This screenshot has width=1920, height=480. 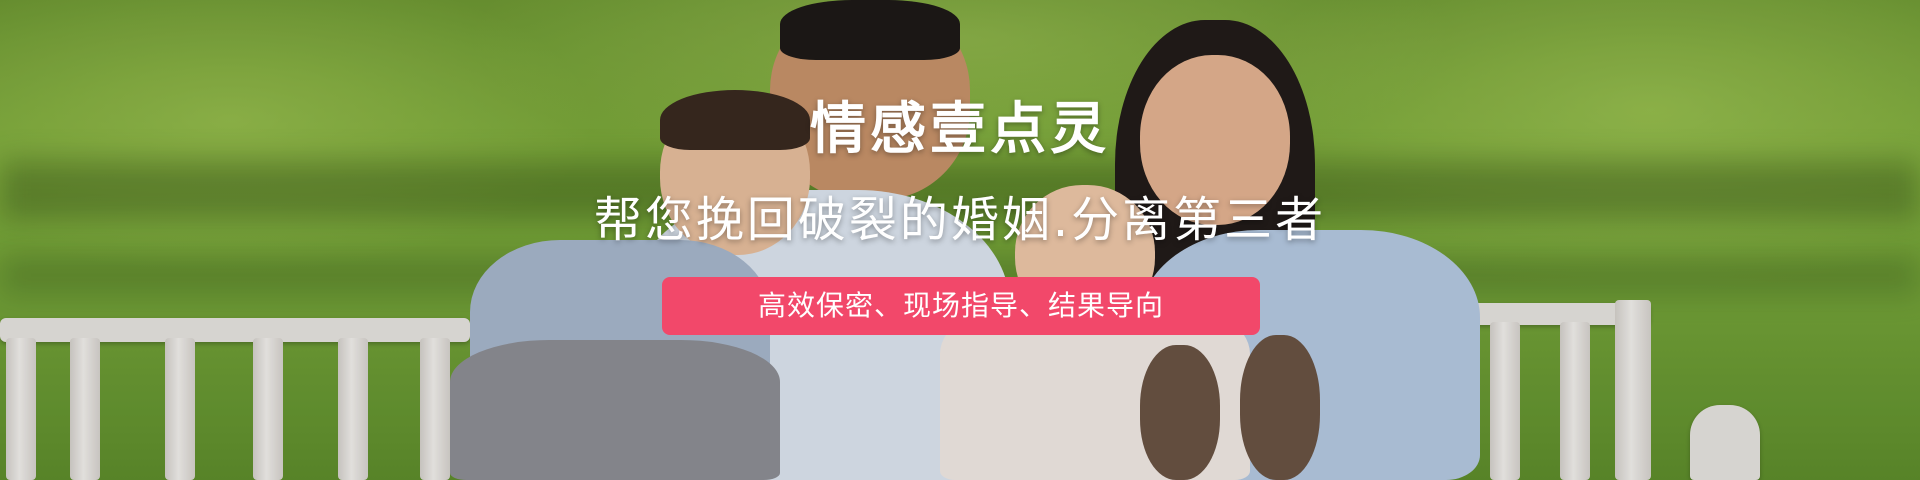 What do you see at coordinates (961, 306) in the screenshot?
I see `tagline-badge: 高效保密、现场指导、结果导向` at bounding box center [961, 306].